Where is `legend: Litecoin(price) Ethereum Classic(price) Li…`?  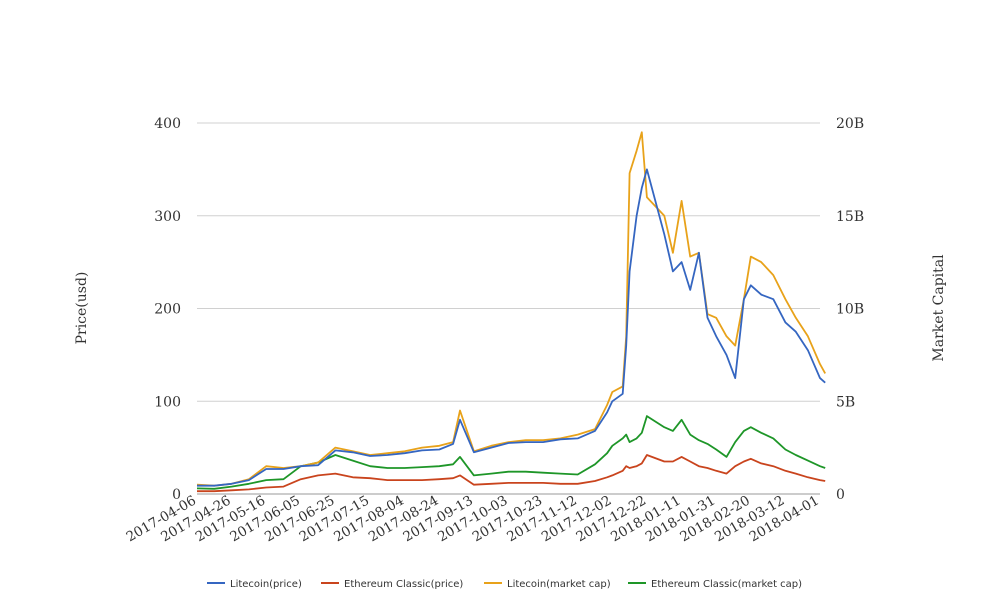 legend: Litecoin(price) Ethereum Classic(price) Li… is located at coordinates (504, 584).